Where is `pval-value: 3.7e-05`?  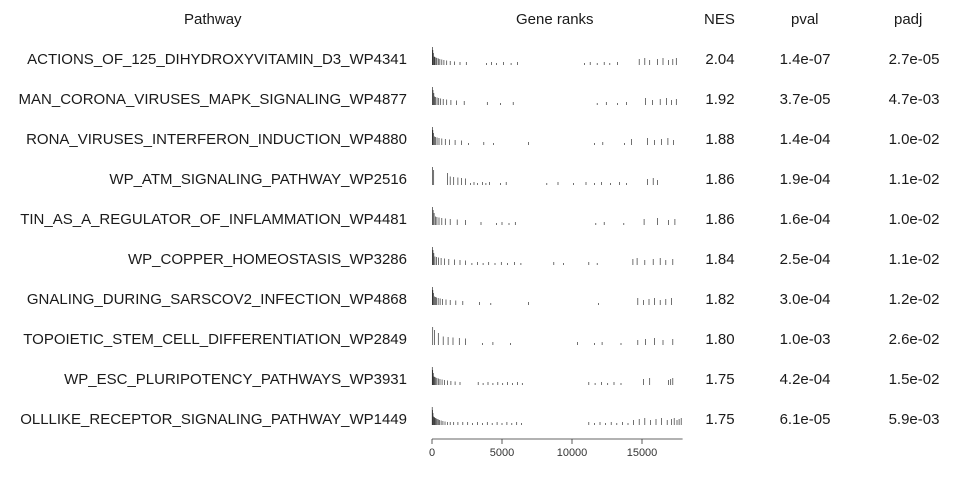 pval-value: 3.7e-05 is located at coordinates (805, 99).